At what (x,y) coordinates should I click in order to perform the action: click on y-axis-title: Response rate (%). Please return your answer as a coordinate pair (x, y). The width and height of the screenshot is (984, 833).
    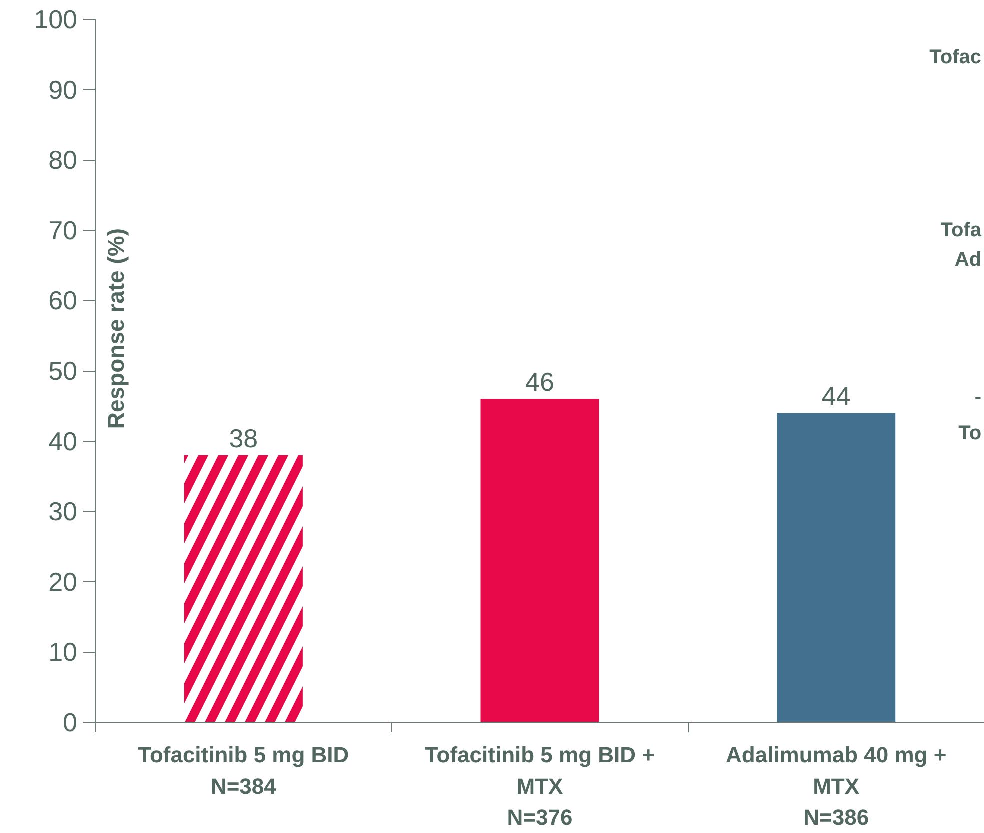
    Looking at the image, I should click on (116, 329).